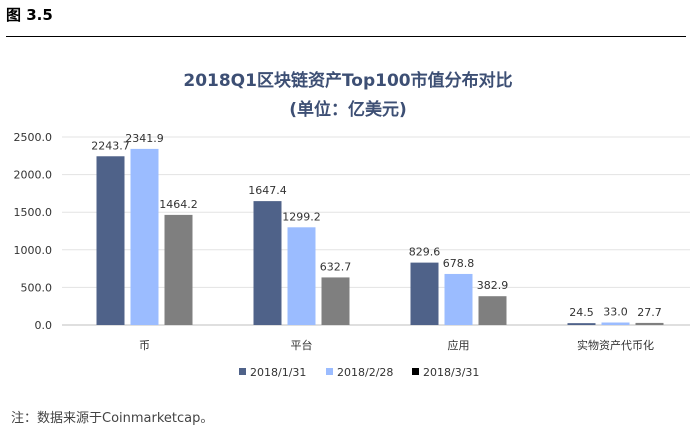 This screenshot has width=696, height=433. What do you see at coordinates (33, 175) in the screenshot?
I see `y-tick-label: 2000.0` at bounding box center [33, 175].